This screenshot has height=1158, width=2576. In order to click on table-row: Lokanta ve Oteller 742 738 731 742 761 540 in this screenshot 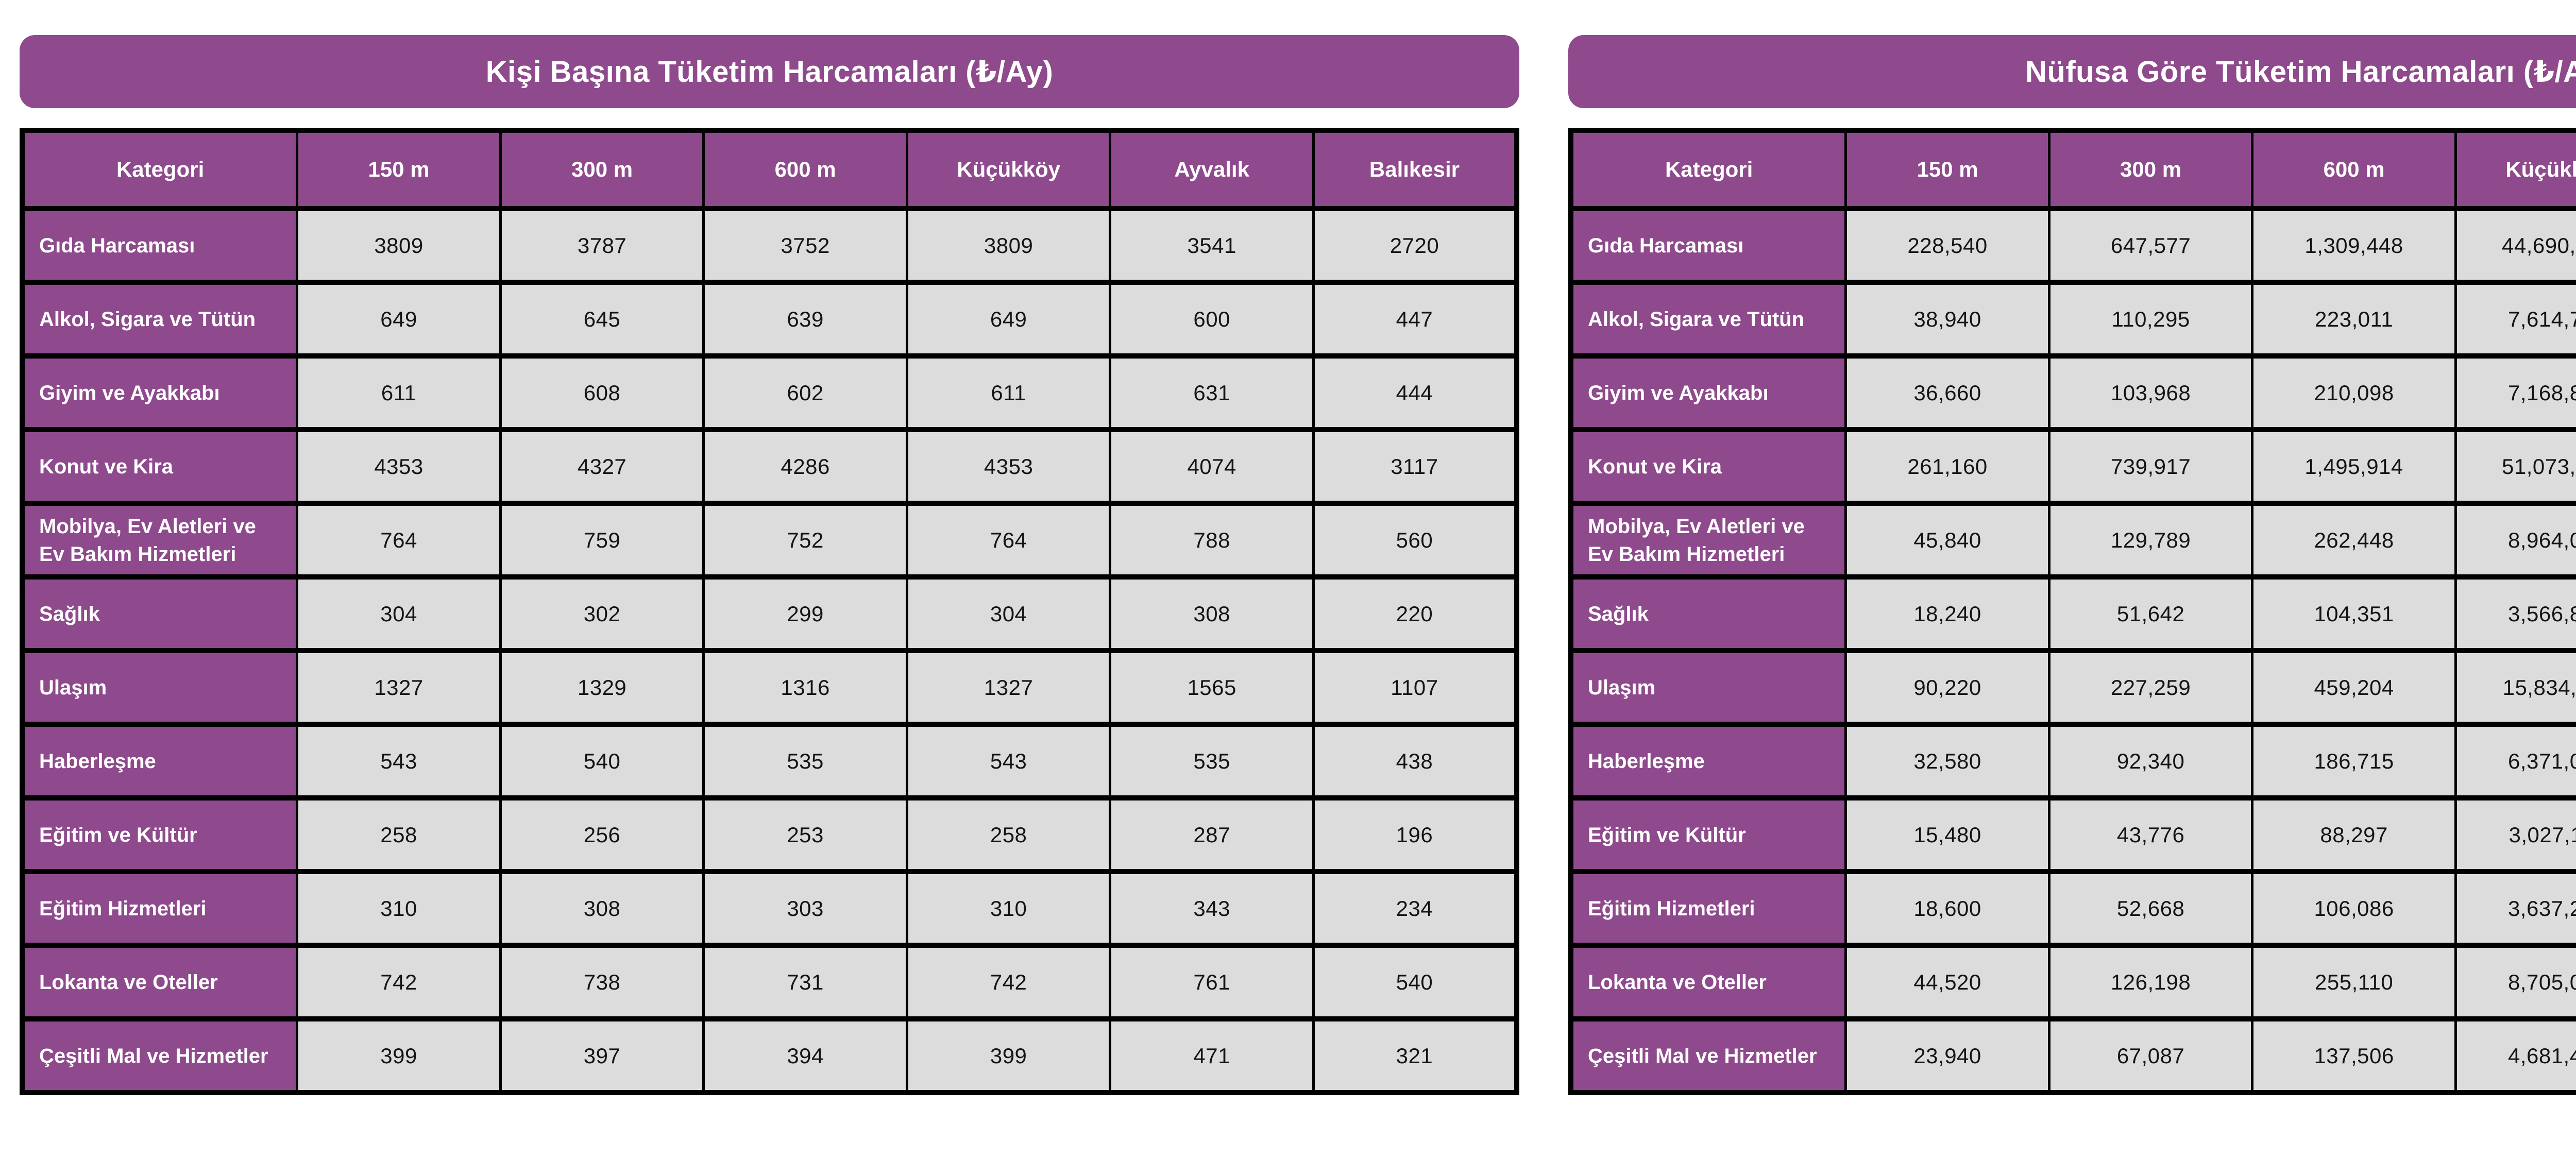, I will do `click(769, 982)`.